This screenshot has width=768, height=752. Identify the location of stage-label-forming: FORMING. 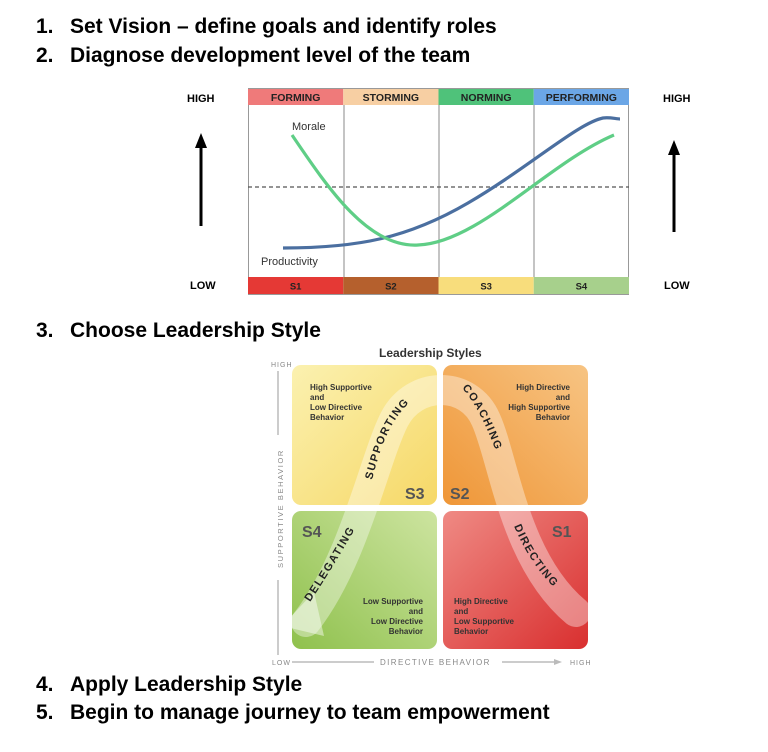
(296, 98).